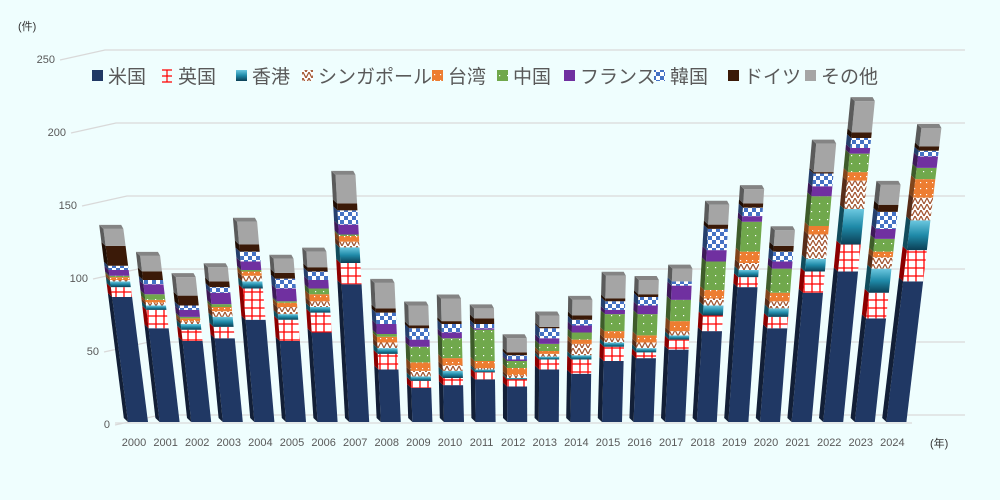 This screenshot has height=500, width=1000. What do you see at coordinates (576, 443) in the screenshot?
I see `x-tick-label: 2014` at bounding box center [576, 443].